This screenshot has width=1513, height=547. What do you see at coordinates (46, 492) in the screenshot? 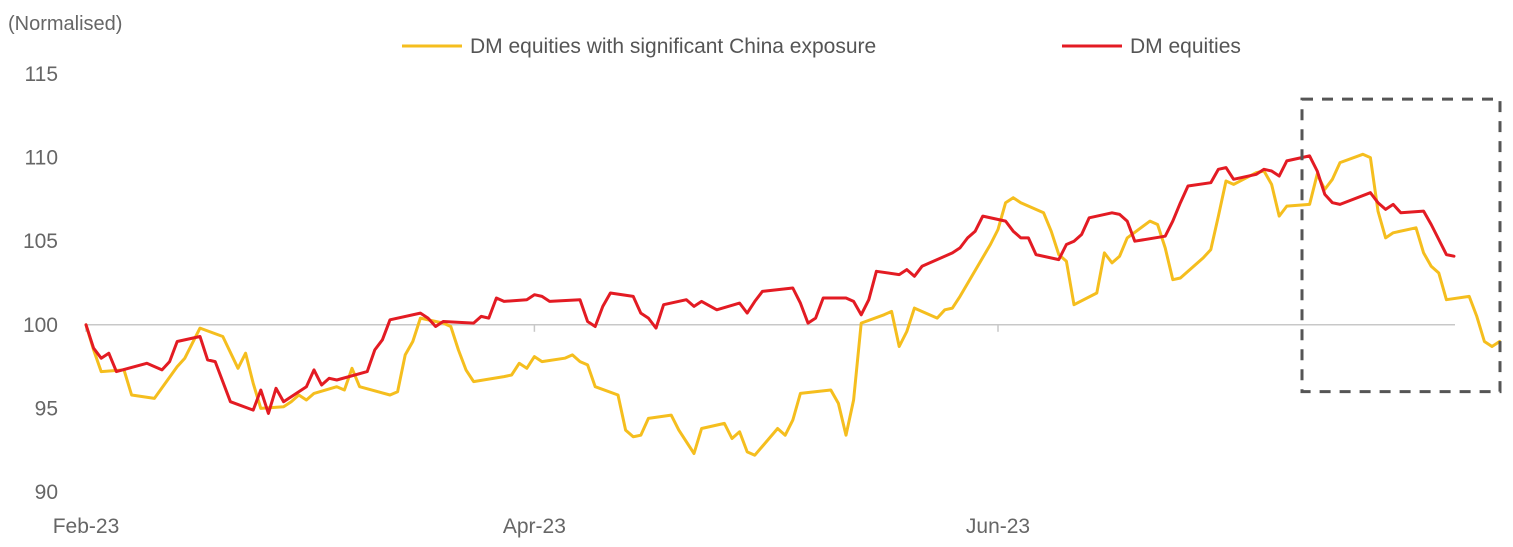
I see `y-tick-label-90: 90` at bounding box center [46, 492].